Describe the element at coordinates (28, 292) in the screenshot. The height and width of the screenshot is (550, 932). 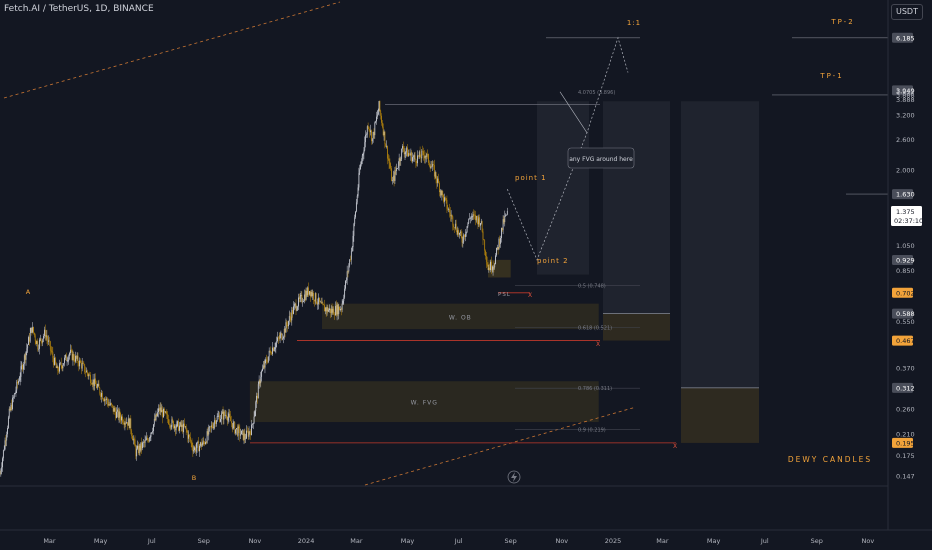
I see `wave-label-a: A` at that location.